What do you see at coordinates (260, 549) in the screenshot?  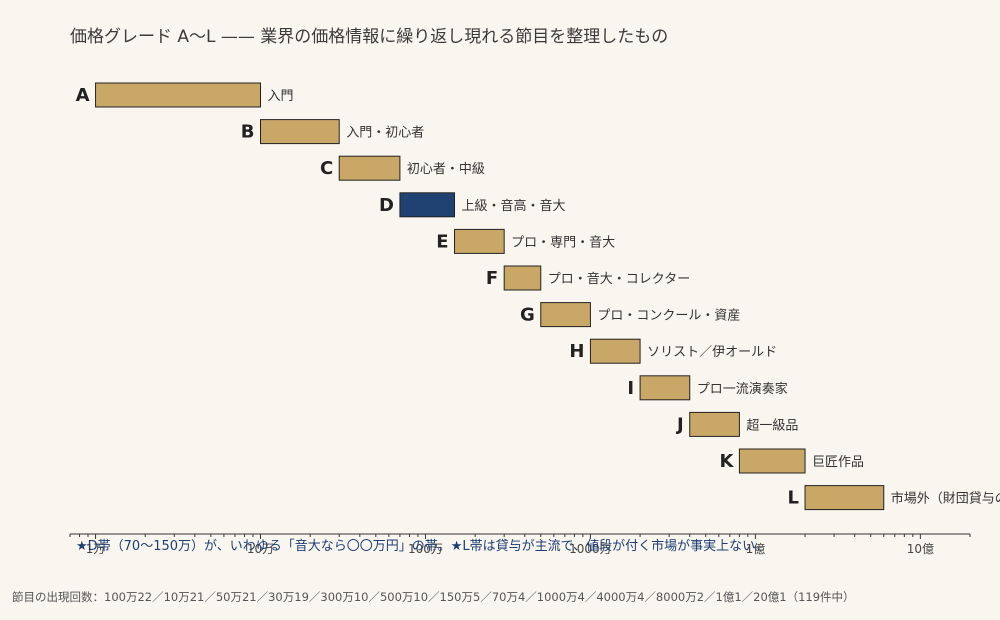 I see `x-tick-label: 10万` at bounding box center [260, 549].